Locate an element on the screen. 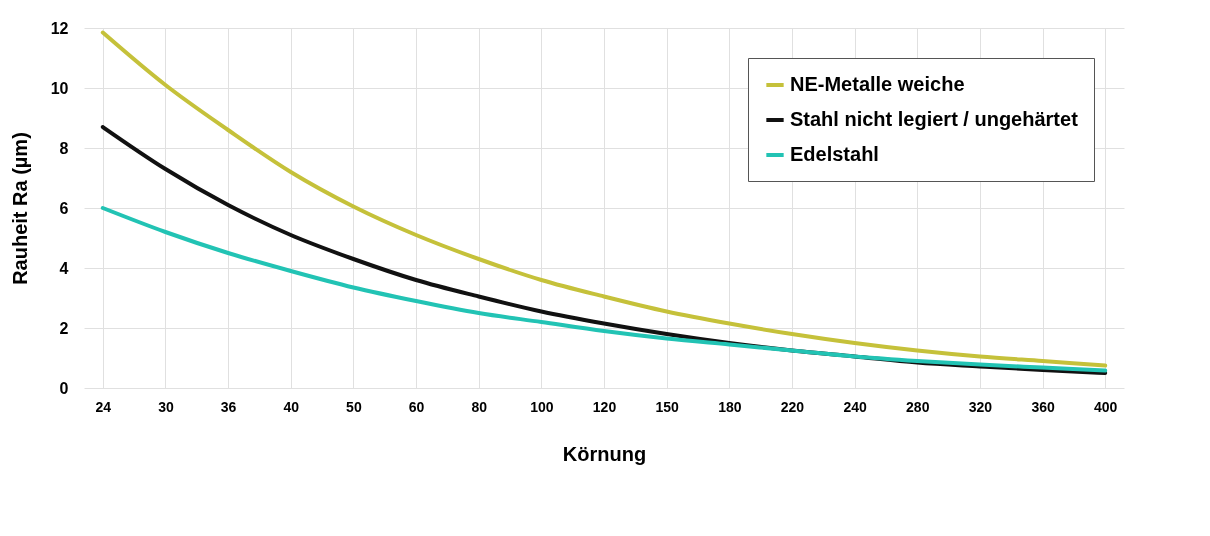  x-tick-label: 40 is located at coordinates (291, 406).